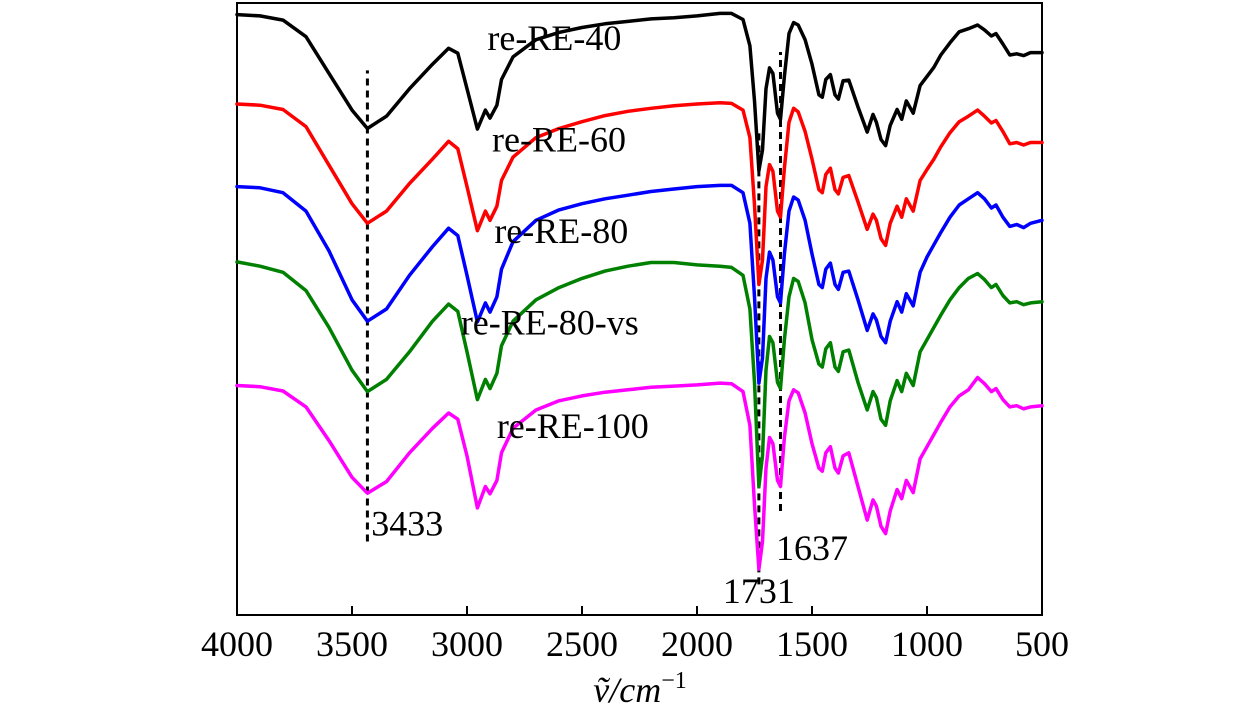 The width and height of the screenshot is (1260, 709). I want to click on series-label-re-RE-100: re-RE-100, so click(573, 426).